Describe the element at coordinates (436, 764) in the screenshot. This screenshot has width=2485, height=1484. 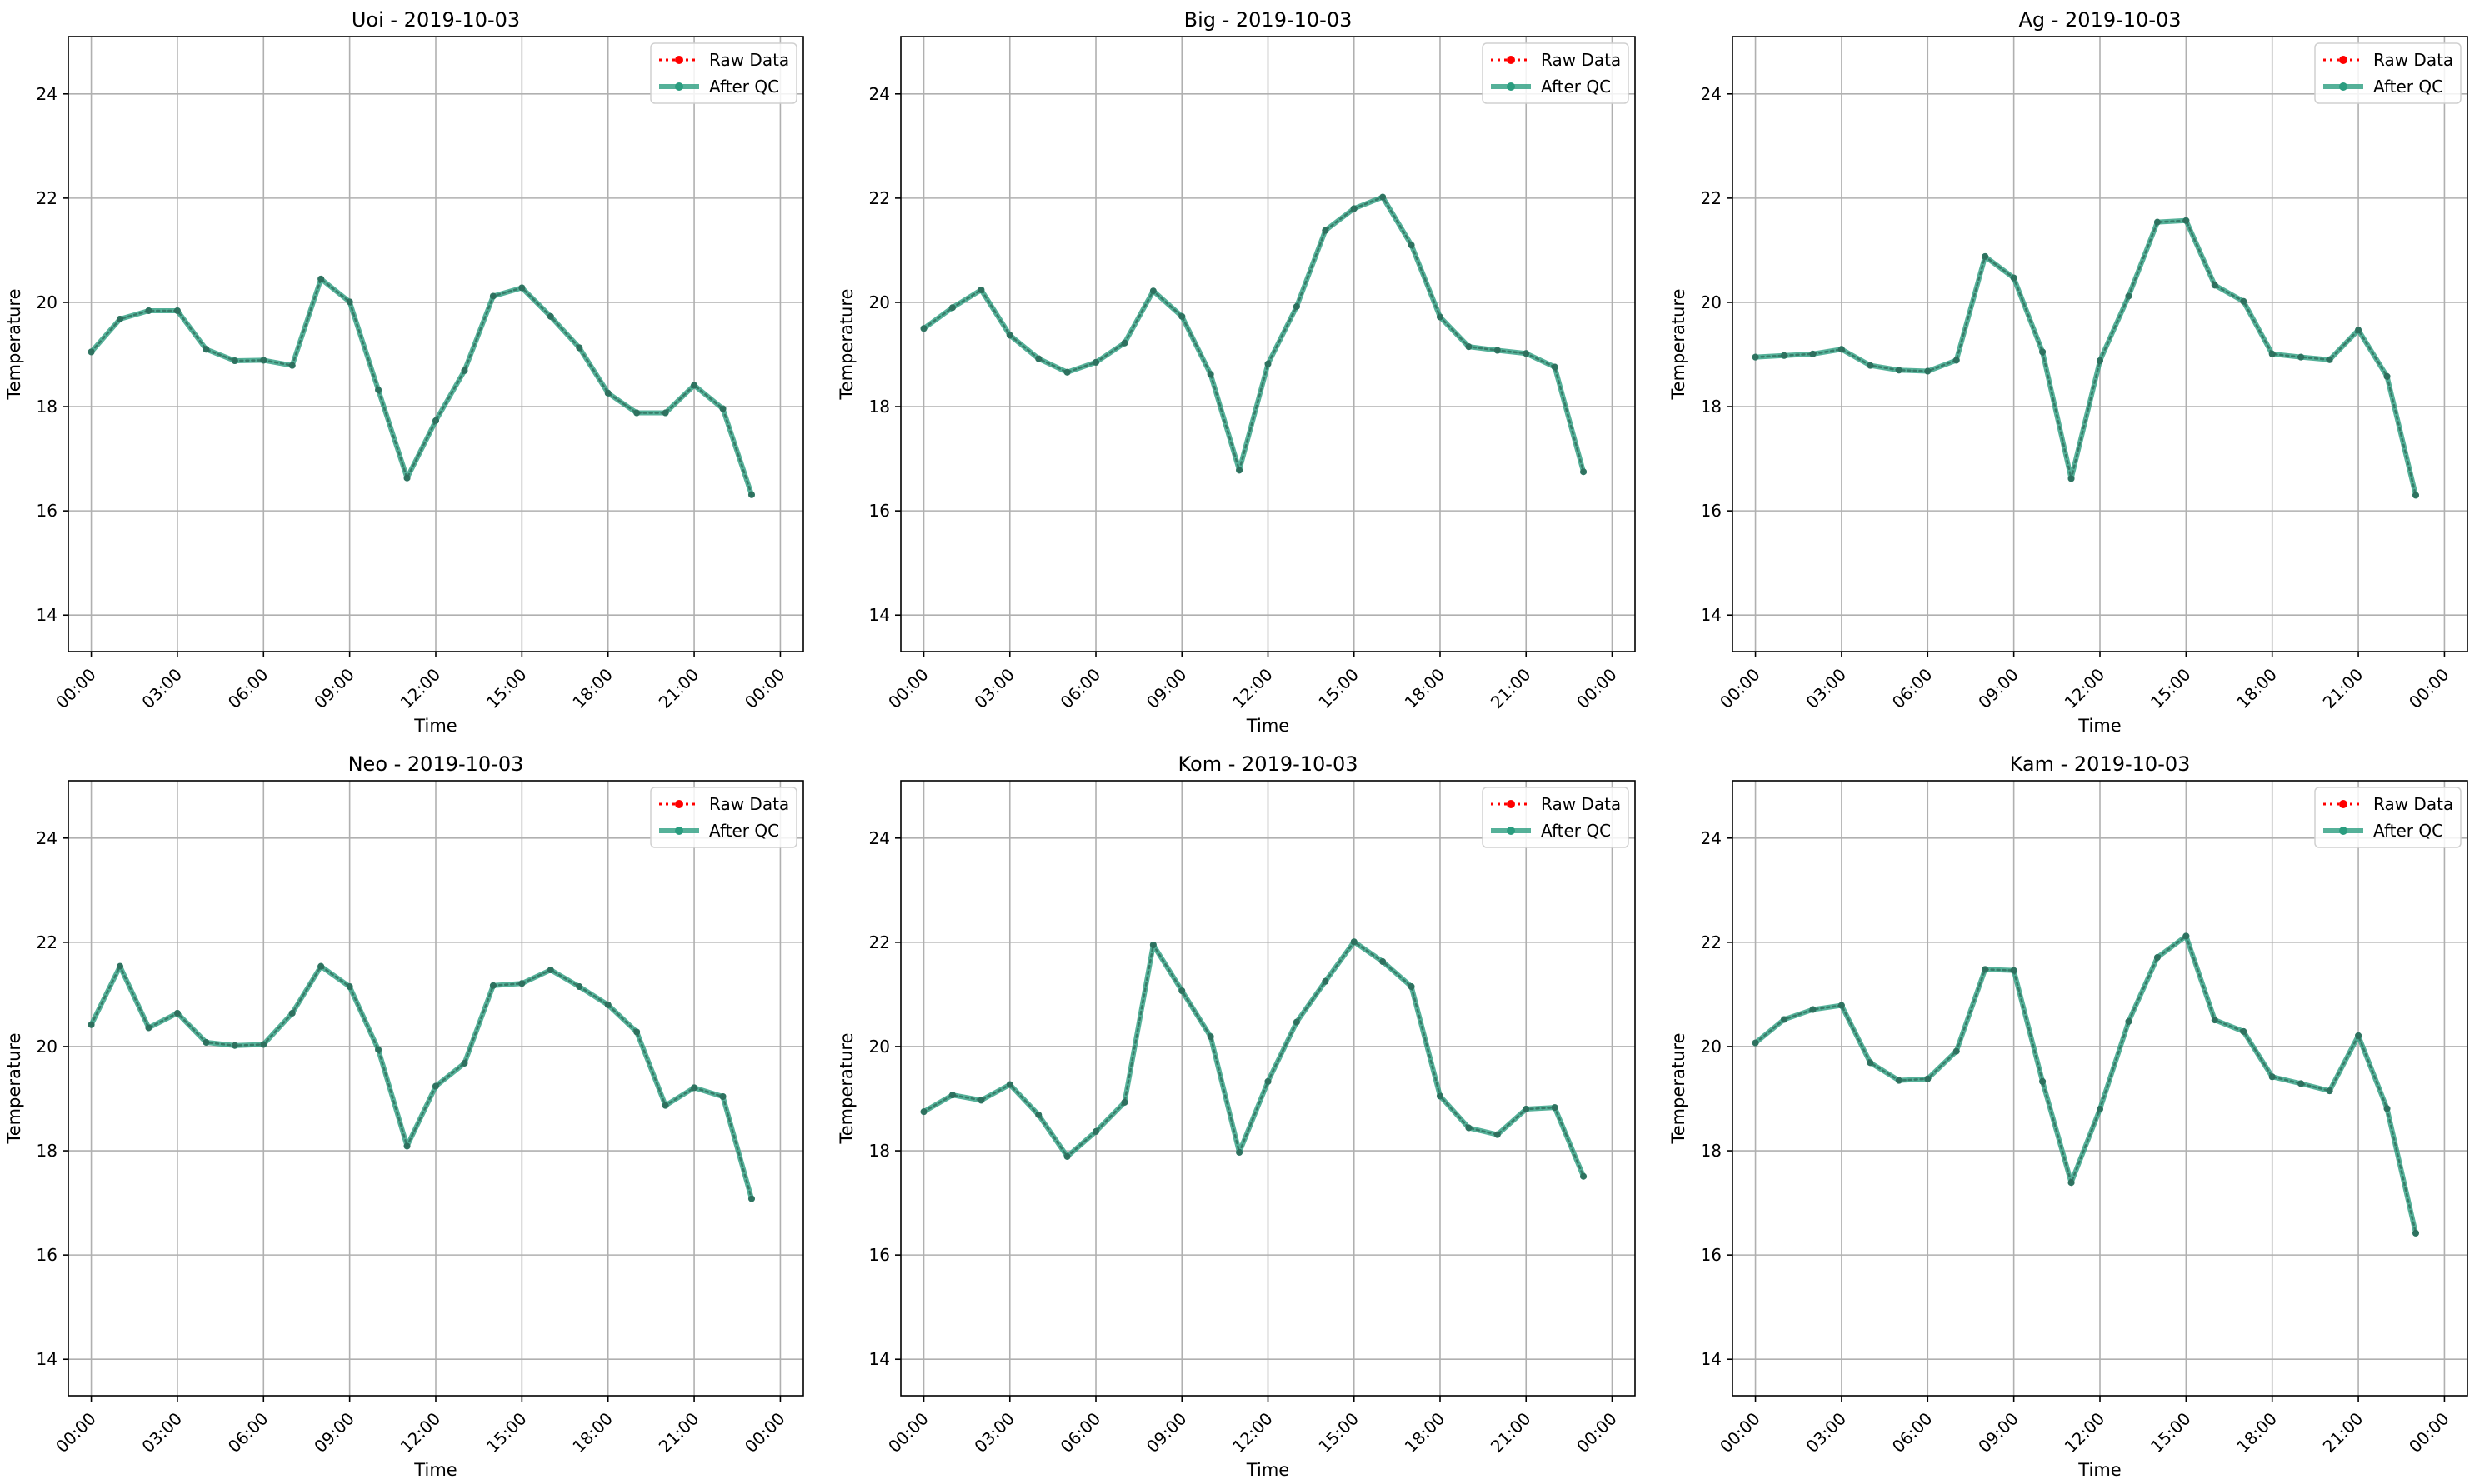
I see `chart-title: Neo - 2019-10-03` at that location.